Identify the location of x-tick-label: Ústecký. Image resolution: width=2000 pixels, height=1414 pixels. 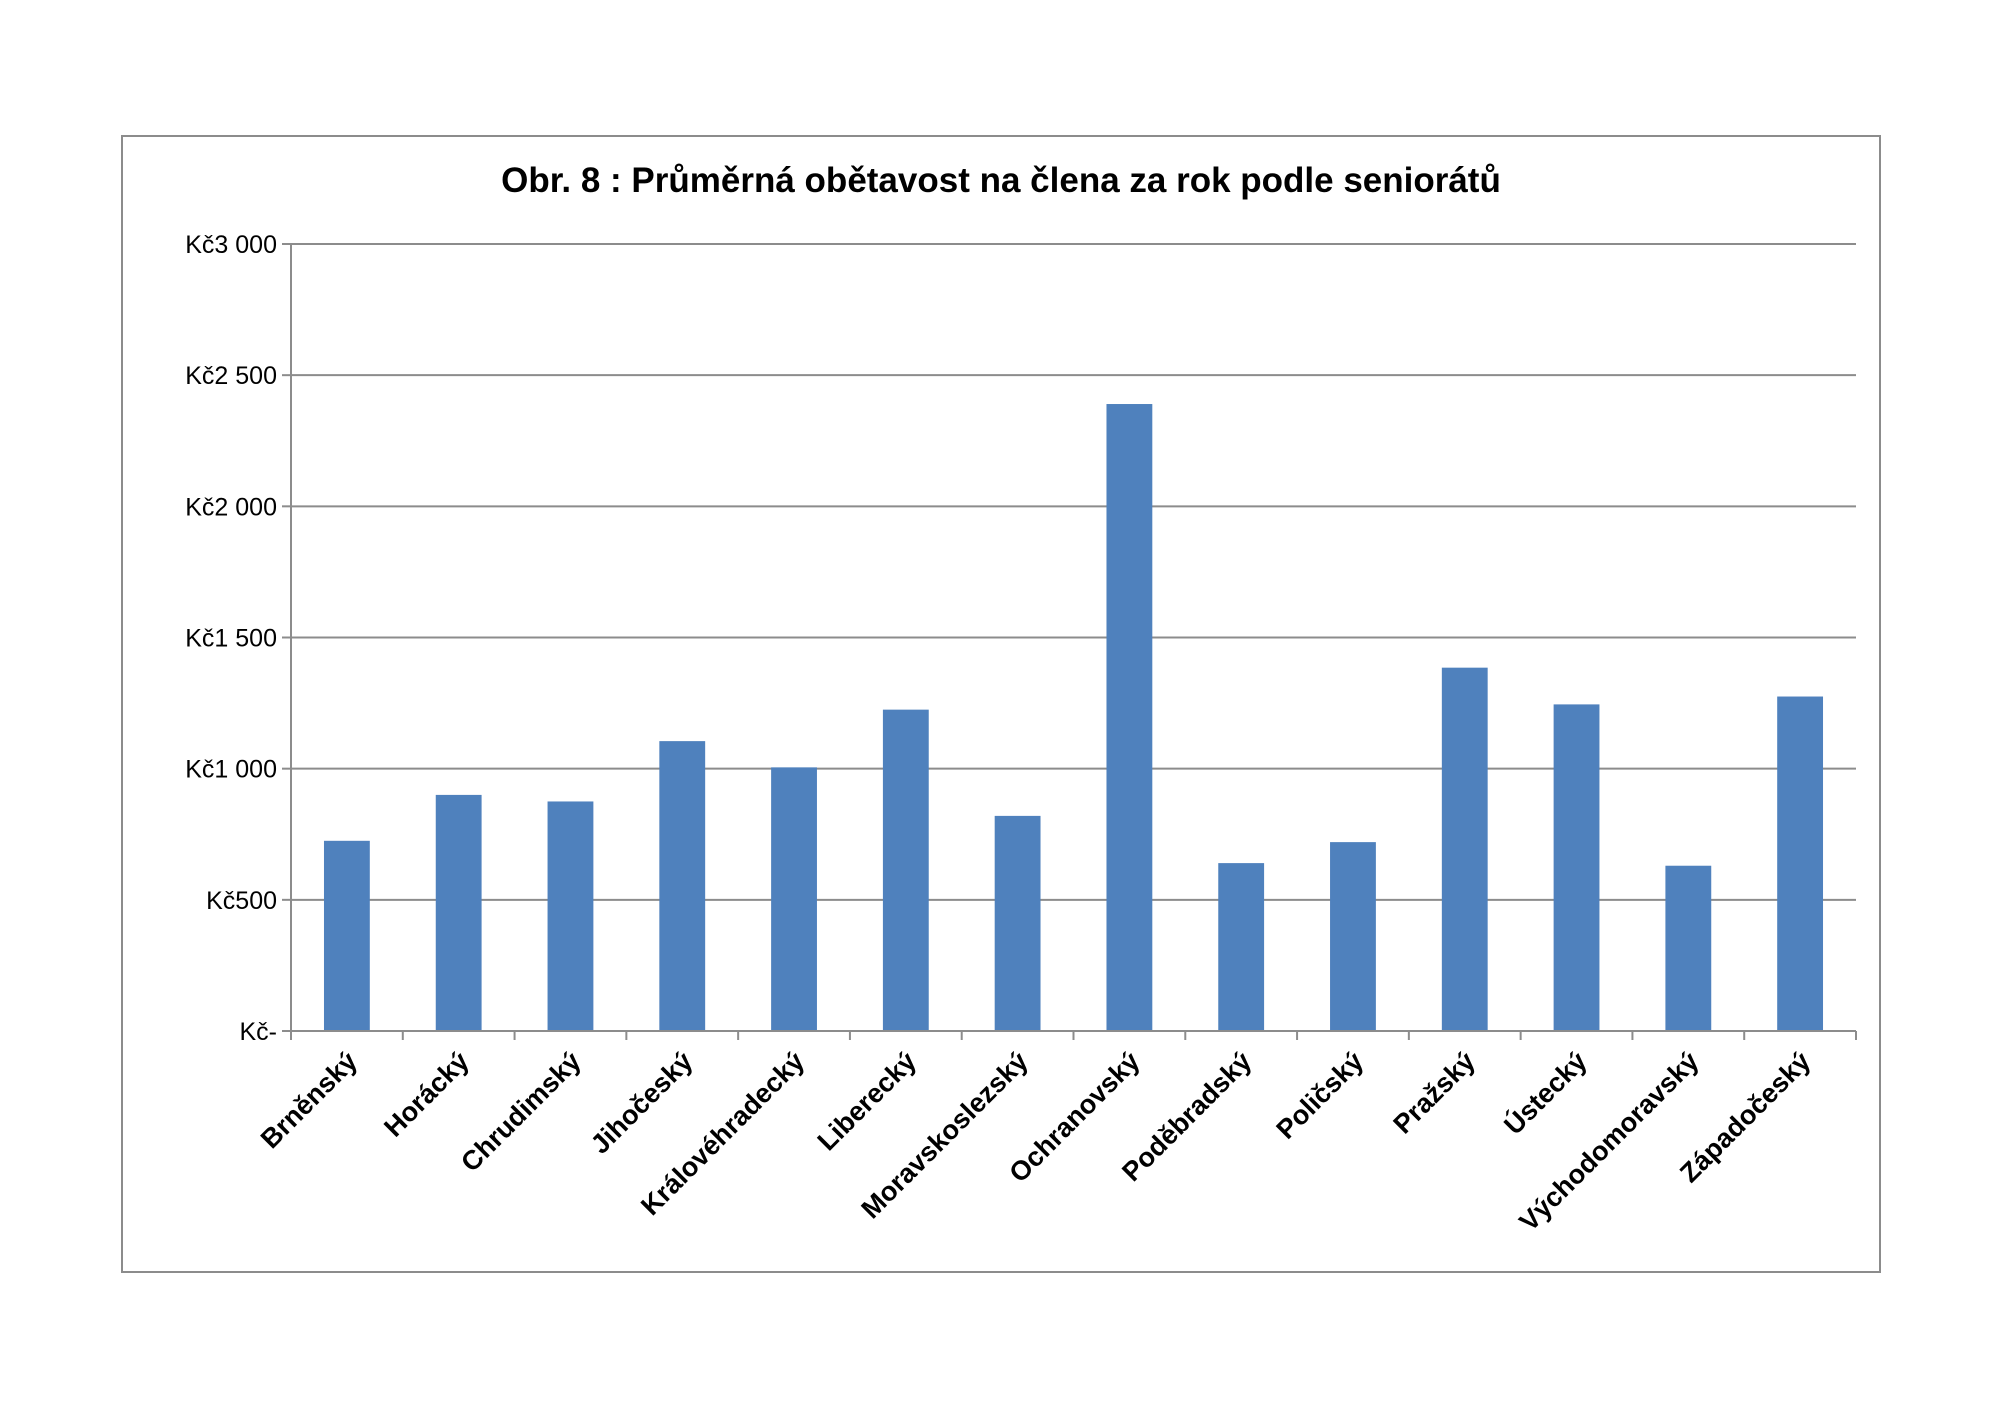
(1545, 1092).